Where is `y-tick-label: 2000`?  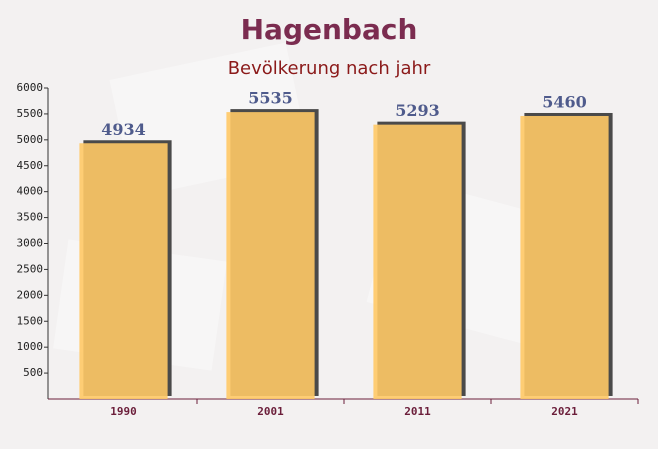
y-tick-label: 2000 is located at coordinates (30, 294).